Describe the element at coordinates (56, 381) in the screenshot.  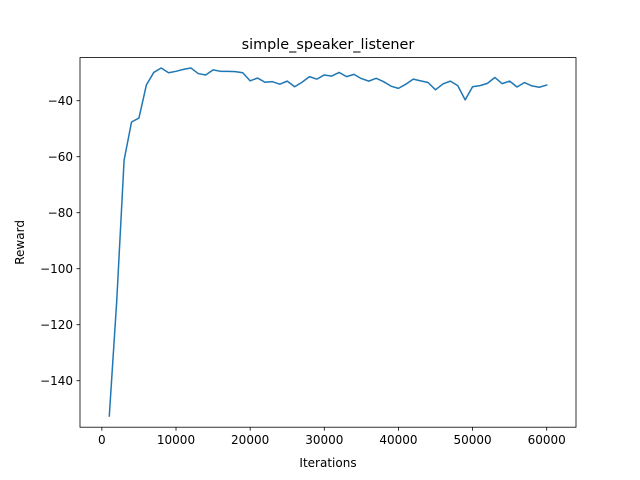
I see `y-tick-label: −140` at that location.